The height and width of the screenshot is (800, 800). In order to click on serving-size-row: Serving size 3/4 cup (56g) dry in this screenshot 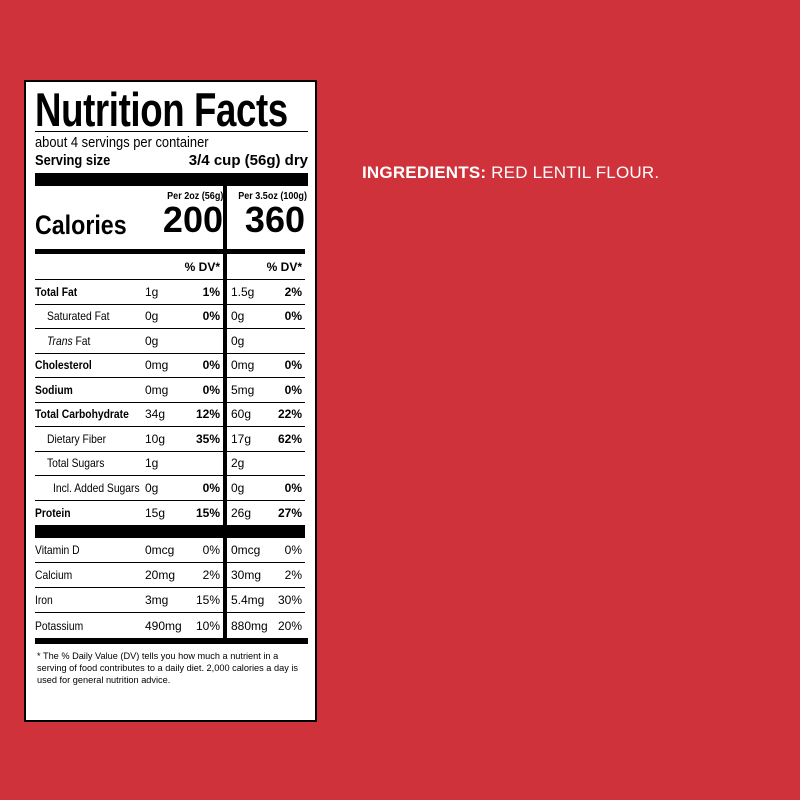, I will do `click(171, 161)`.